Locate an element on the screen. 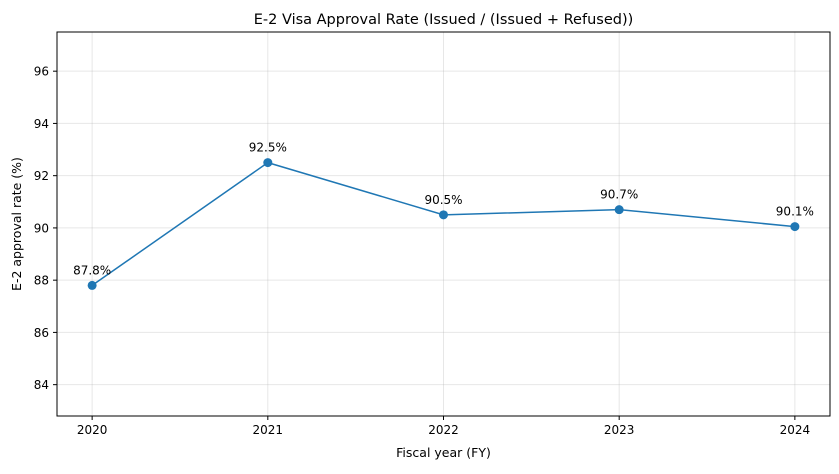 The image size is (839, 474). y-tick-label: 92 is located at coordinates (41, 176).